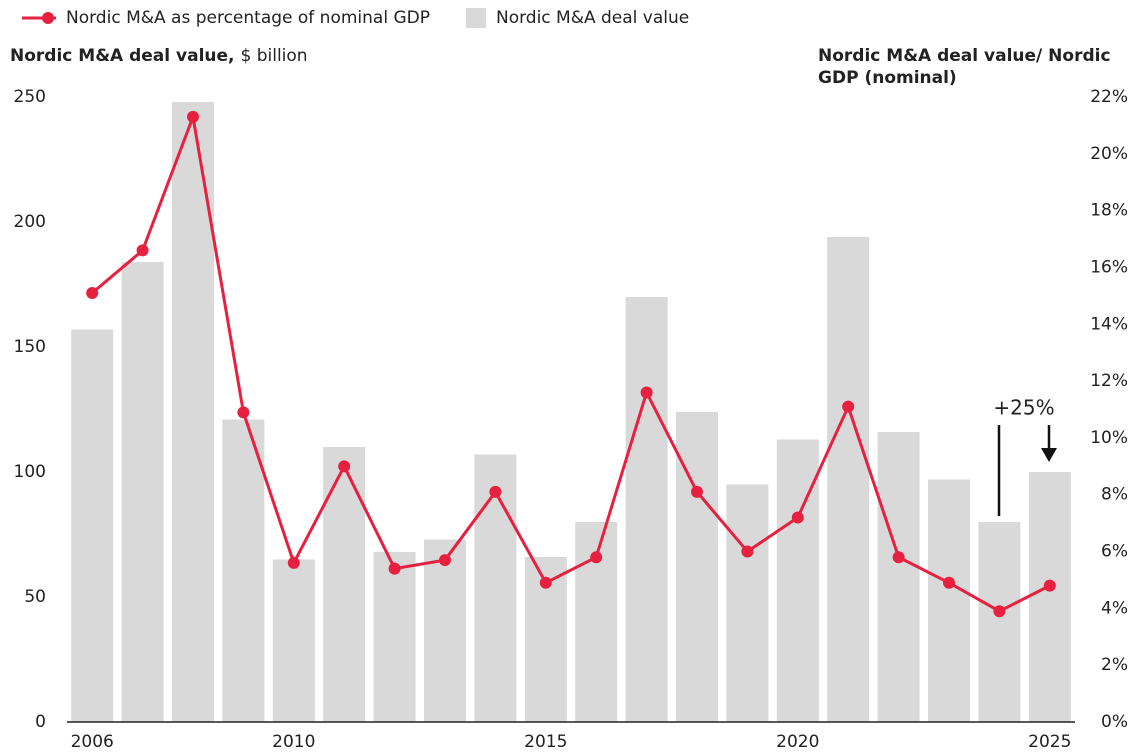 This screenshot has width=1133, height=754. Describe the element at coordinates (1109, 97) in the screenshot. I see `y2-tick-label: 22%` at that location.